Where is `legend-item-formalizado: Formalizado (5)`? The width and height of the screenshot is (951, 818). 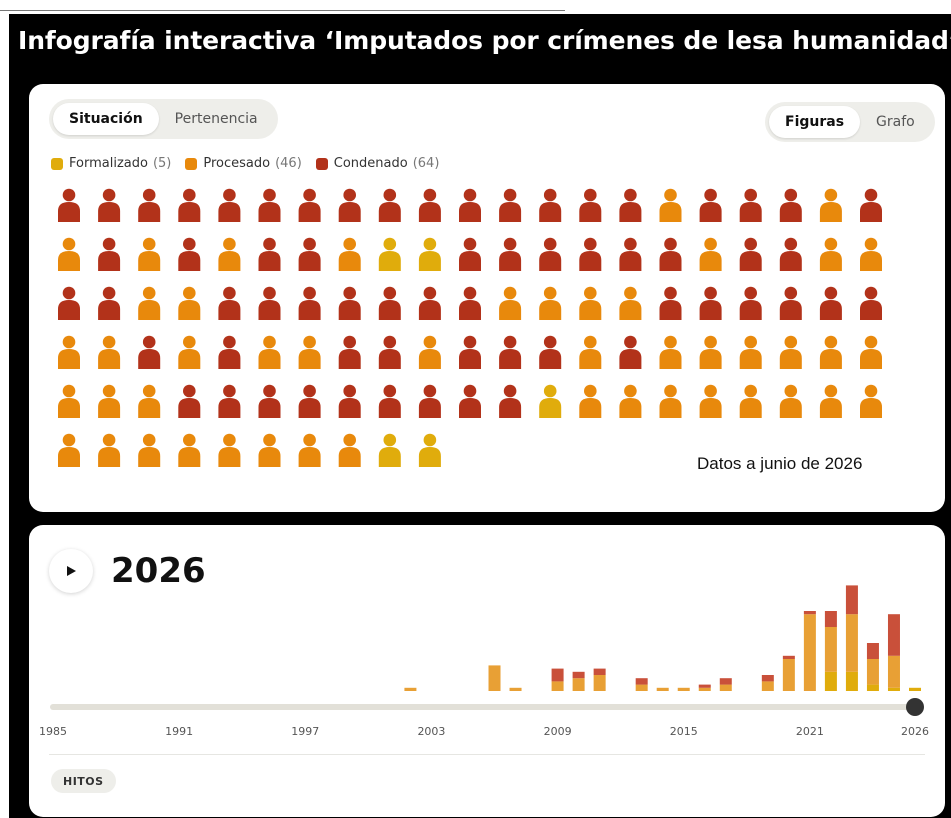
legend-item-formalizado: Formalizado (5) is located at coordinates (111, 163).